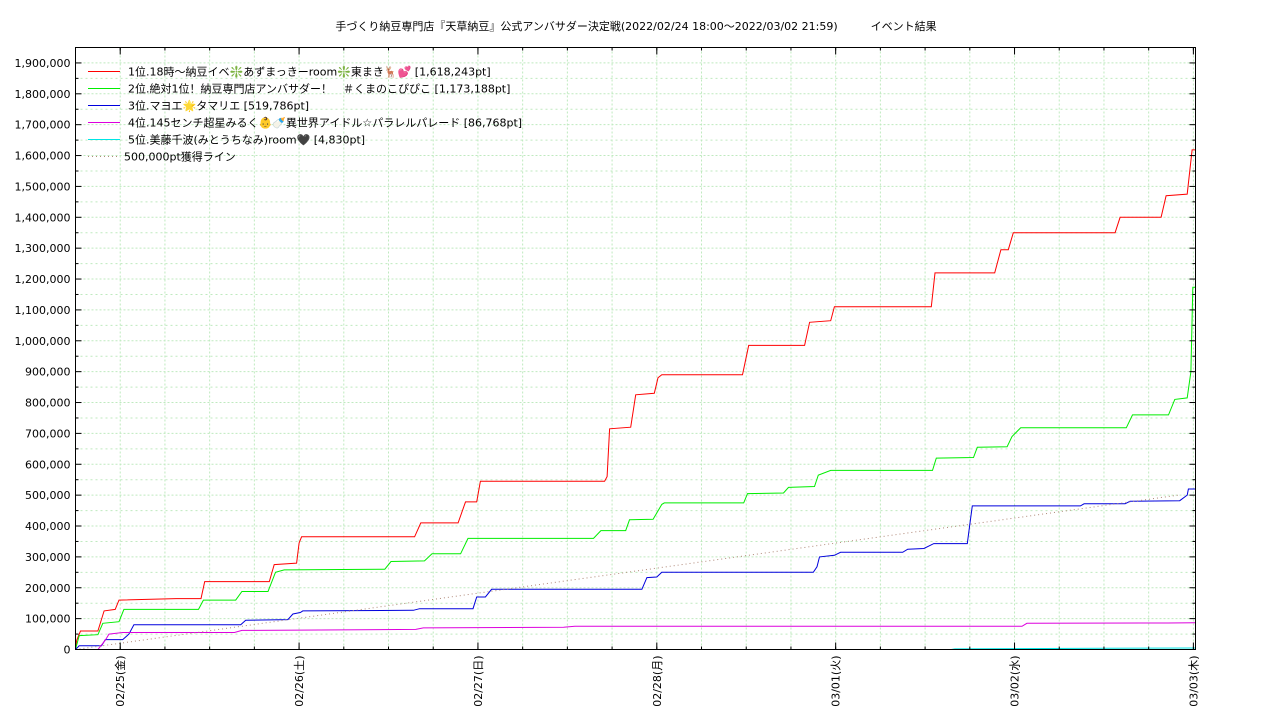 This screenshot has height=720, width=1280. I want to click on y-tick-label: 500,000, so click(48, 495).